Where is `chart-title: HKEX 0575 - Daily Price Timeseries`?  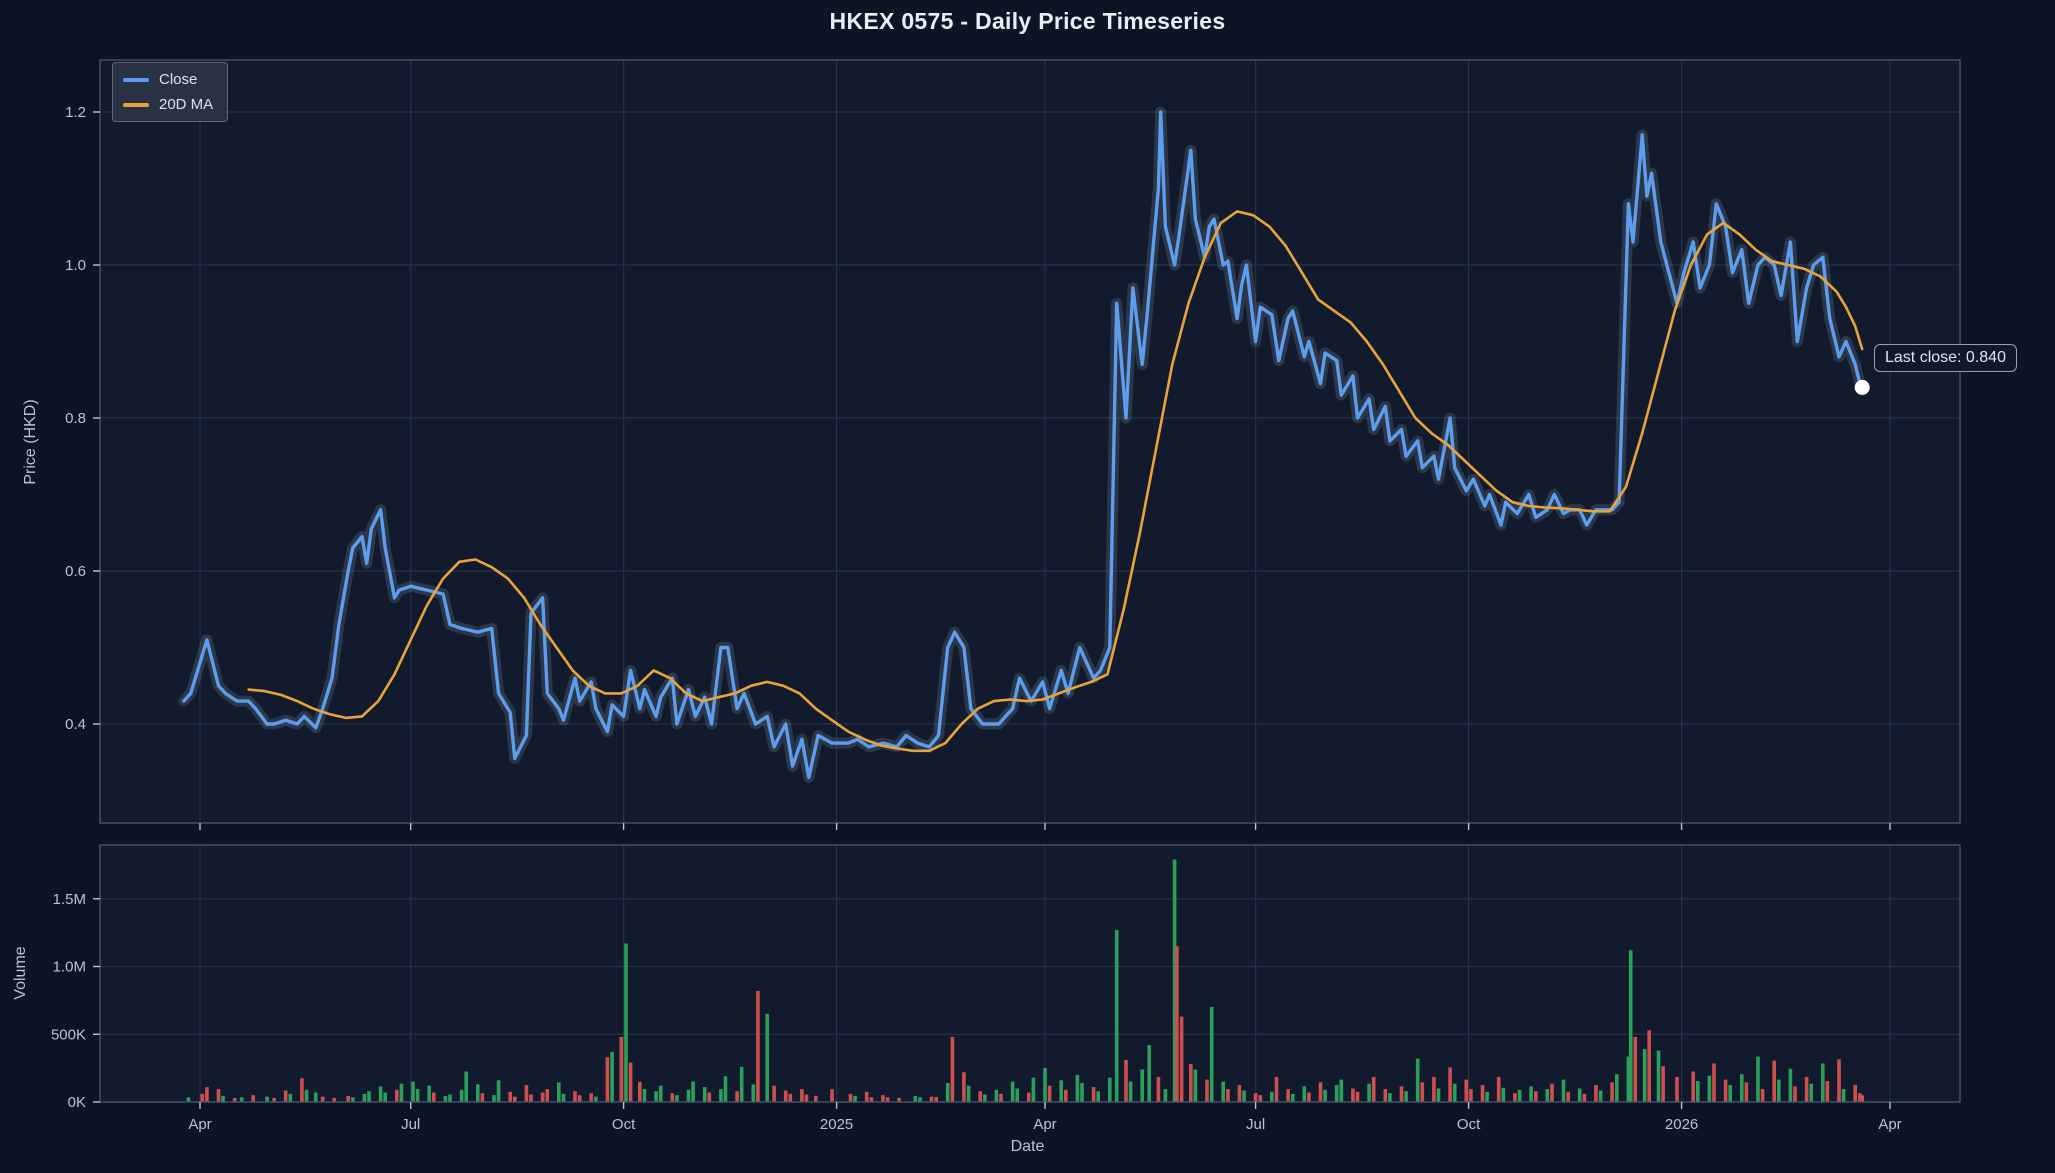
chart-title: HKEX 0575 - Daily Price Timeseries is located at coordinates (1027, 21).